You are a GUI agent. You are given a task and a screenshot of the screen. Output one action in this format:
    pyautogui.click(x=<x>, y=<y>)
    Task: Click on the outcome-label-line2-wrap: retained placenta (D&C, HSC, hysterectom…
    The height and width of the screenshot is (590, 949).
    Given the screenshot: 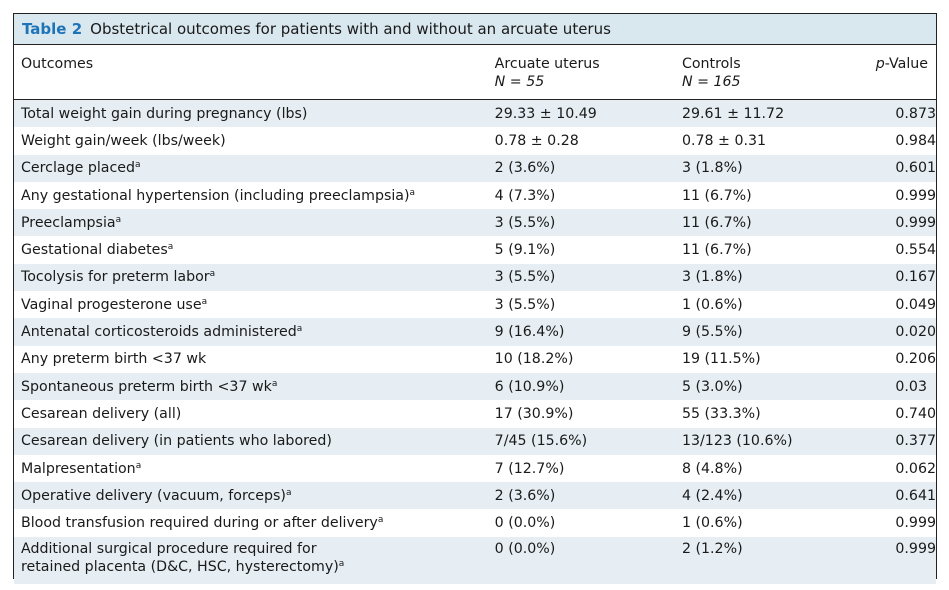 What is the action you would take?
    pyautogui.click(x=254, y=567)
    